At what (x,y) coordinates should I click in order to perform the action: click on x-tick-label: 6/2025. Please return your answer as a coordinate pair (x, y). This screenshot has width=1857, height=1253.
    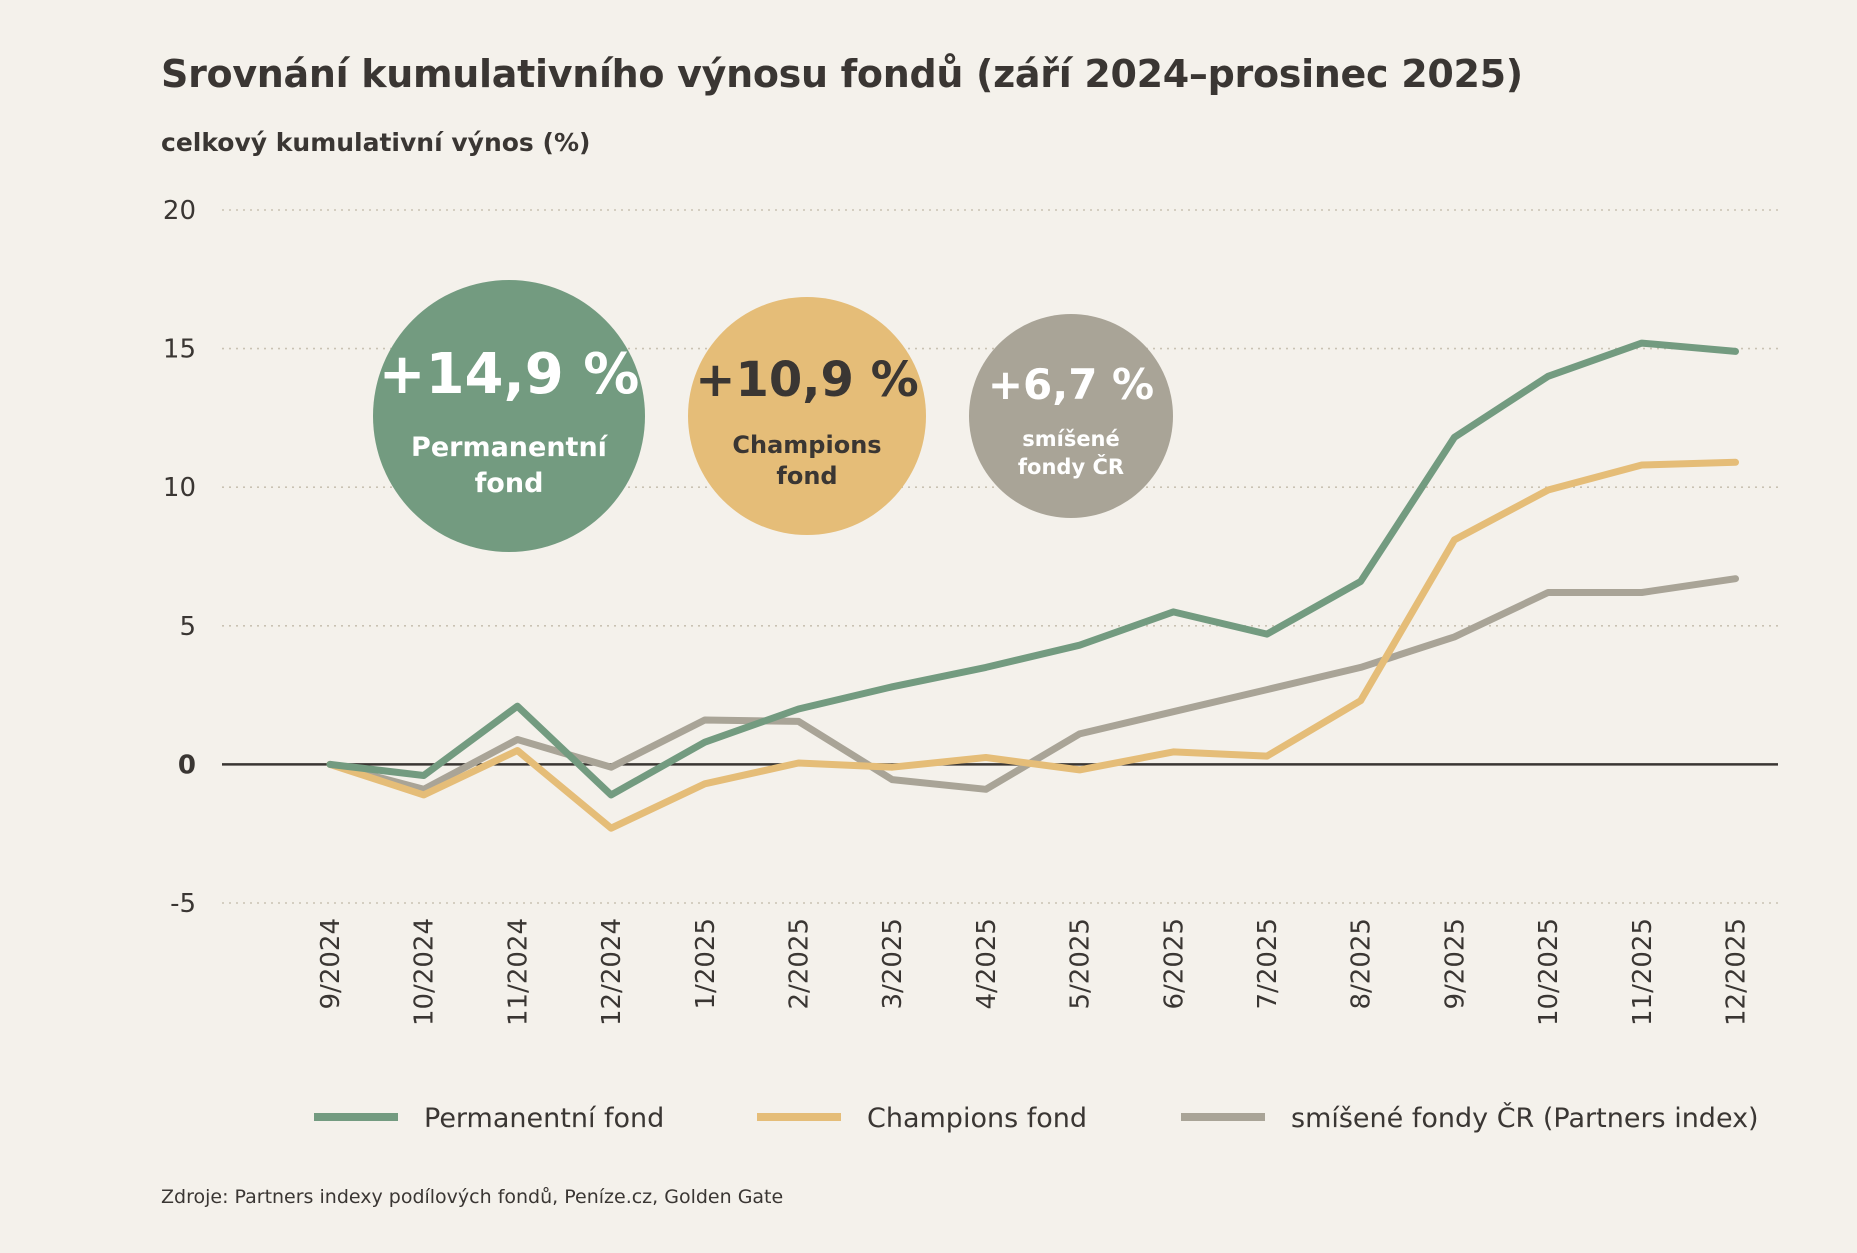
    Looking at the image, I should click on (1174, 963).